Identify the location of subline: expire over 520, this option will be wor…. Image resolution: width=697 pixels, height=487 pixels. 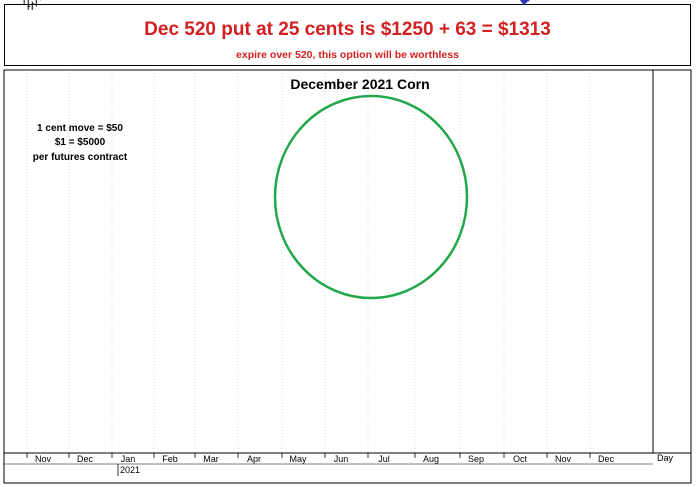
(347, 55).